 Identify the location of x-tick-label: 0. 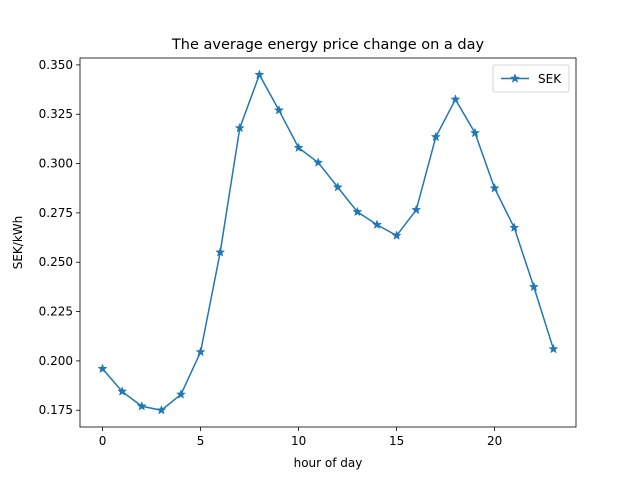
(103, 441).